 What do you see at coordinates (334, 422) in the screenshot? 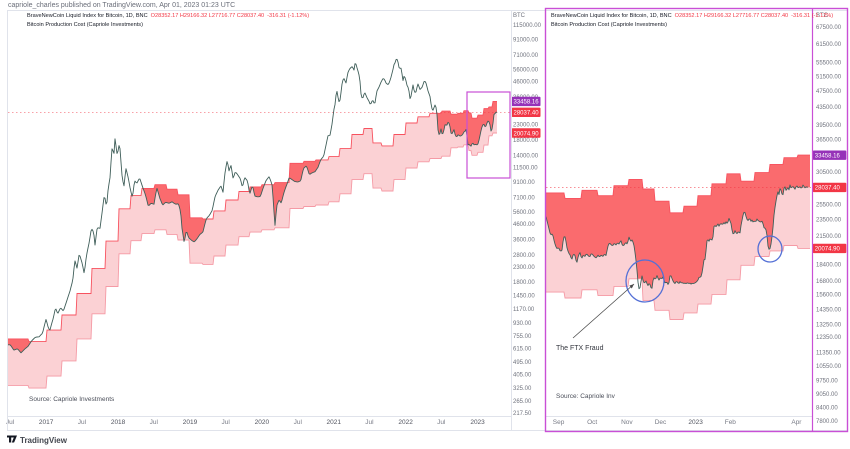
I see `x-tick-label: 2021` at bounding box center [334, 422].